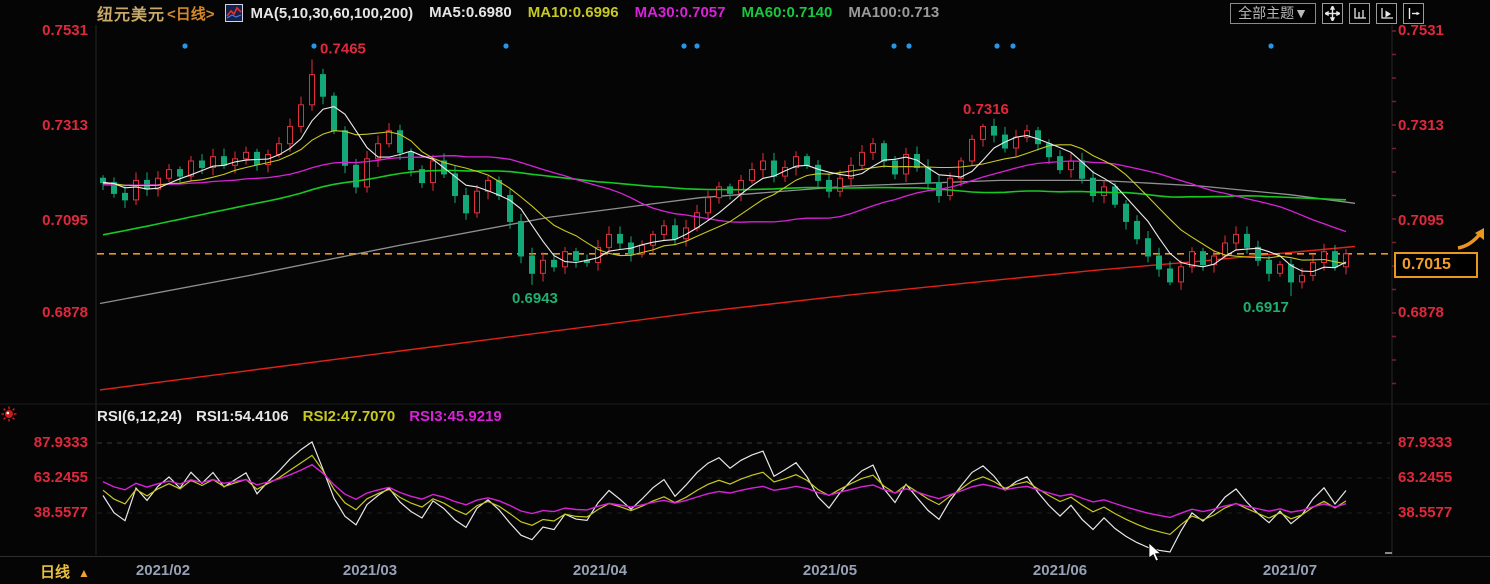 Image resolution: width=1490 pixels, height=584 pixels. What do you see at coordinates (535, 298) in the screenshot?
I see `price-annotation: 0.6943` at bounding box center [535, 298].